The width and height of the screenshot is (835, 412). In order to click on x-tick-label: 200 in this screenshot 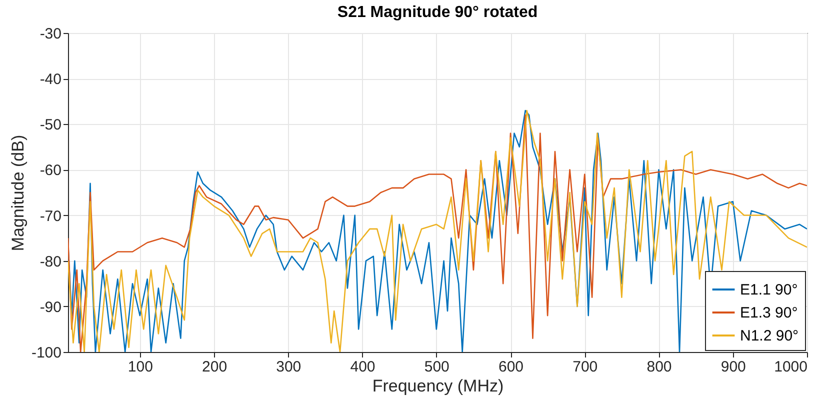, I will do `click(215, 367)`.